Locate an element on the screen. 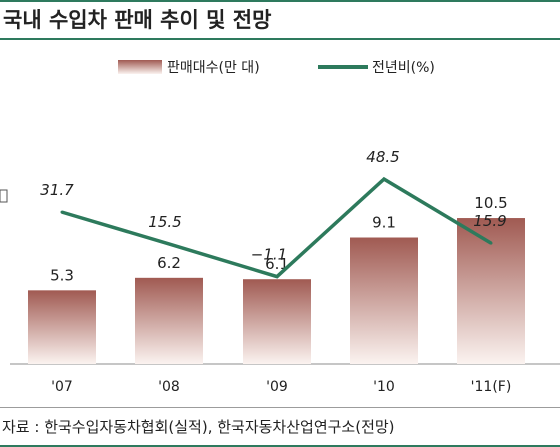 Image resolution: width=560 pixels, height=447 pixels. legend-line-label: 전년비(%) is located at coordinates (403, 68).